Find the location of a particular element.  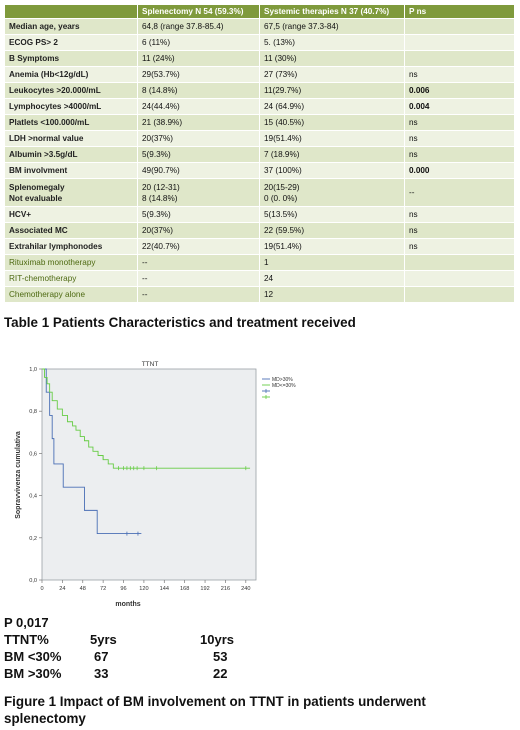

x-axis-label: months is located at coordinates (127, 604).